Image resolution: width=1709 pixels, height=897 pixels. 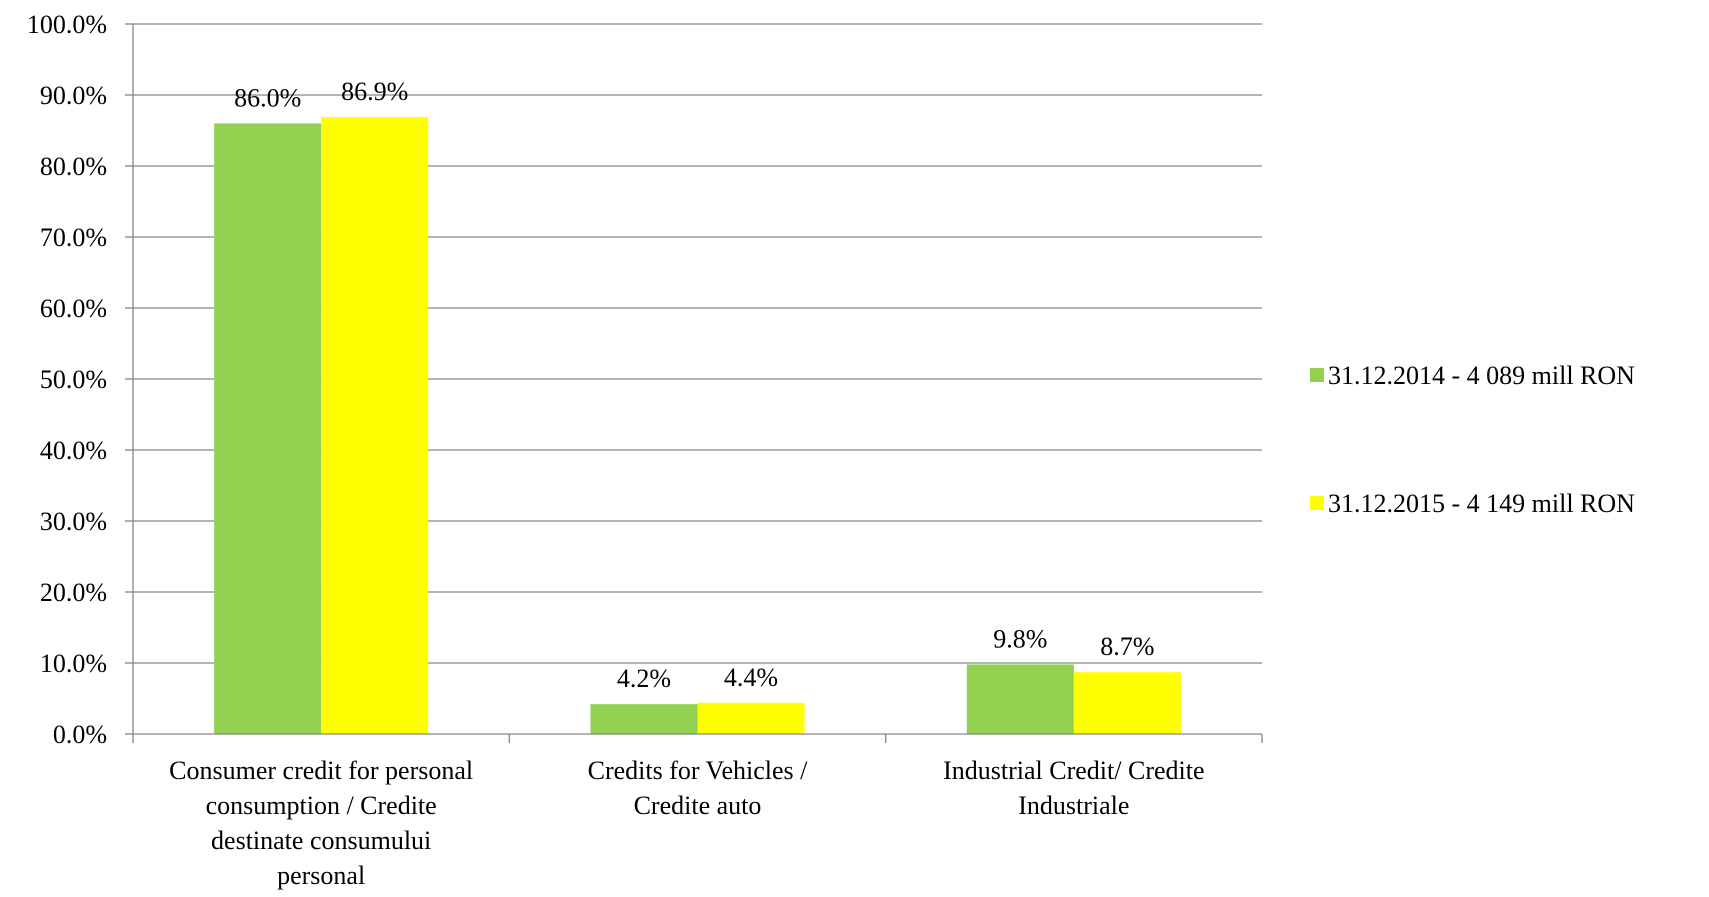 What do you see at coordinates (374, 91) in the screenshot?
I see `data-label: 86.9%` at bounding box center [374, 91].